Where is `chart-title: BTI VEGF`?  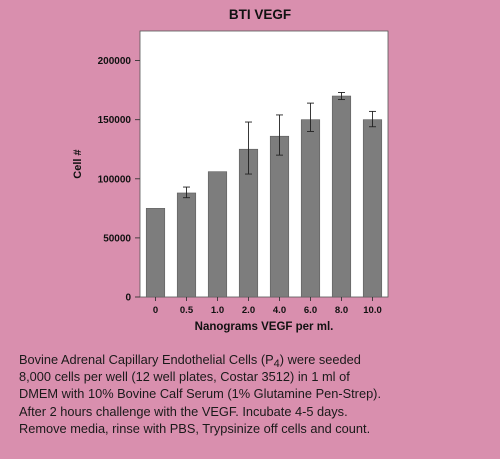
chart-title: BTI VEGF is located at coordinates (260, 14).